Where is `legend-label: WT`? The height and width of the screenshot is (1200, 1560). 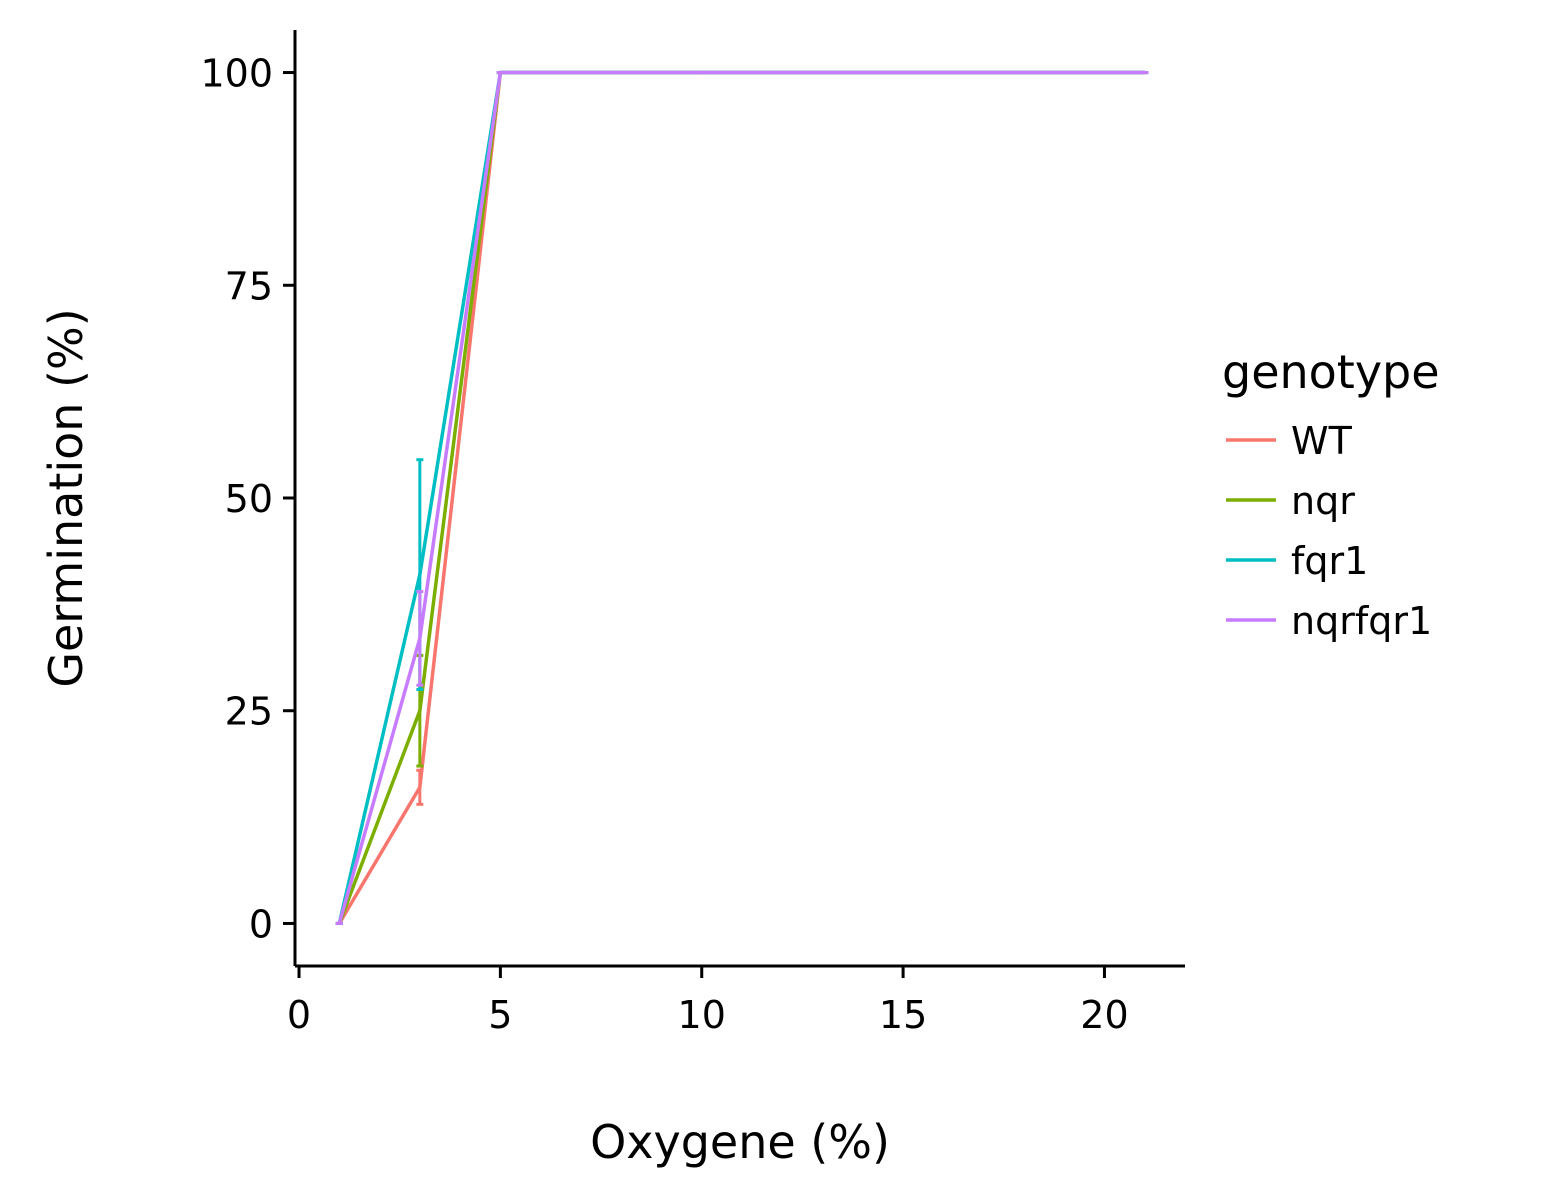
legend-label: WT is located at coordinates (1322, 441).